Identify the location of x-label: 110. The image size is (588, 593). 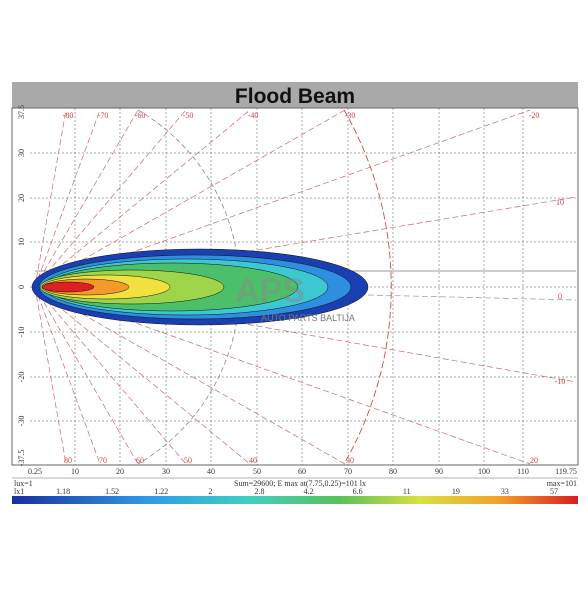
(523, 471).